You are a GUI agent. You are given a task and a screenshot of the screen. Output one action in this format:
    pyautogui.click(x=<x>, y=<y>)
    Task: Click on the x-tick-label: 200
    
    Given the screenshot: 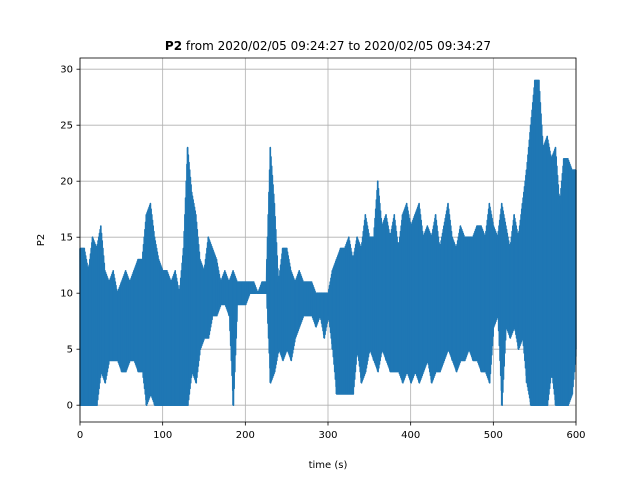 What is the action you would take?
    pyautogui.click(x=245, y=435)
    